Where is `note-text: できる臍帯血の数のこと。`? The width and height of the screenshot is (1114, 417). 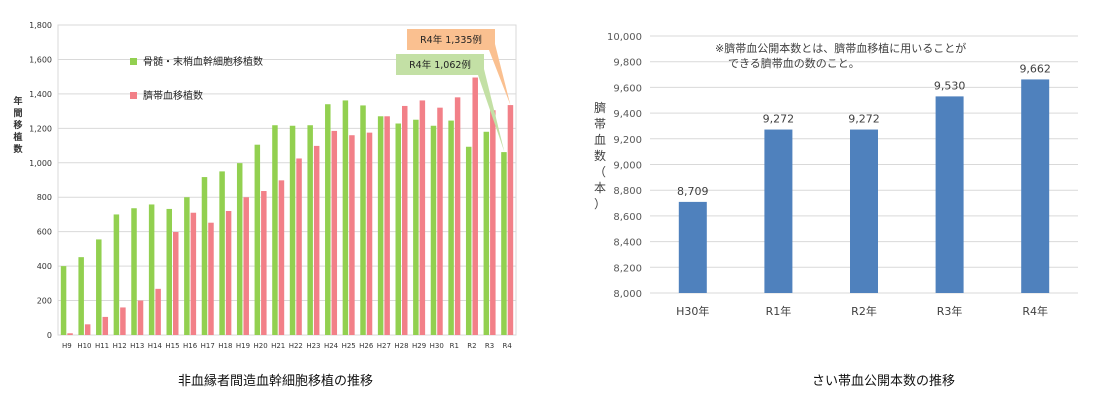
note-text: できる臍帯血の数のこと。 is located at coordinates (794, 63).